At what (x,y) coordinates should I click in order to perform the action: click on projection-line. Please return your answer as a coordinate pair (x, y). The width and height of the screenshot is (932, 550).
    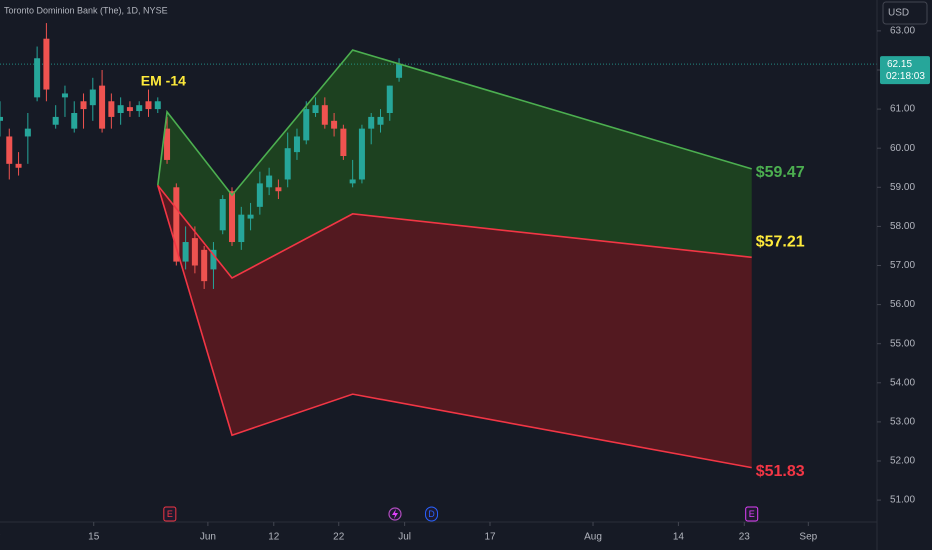
    Looking at the image, I should click on (454, 232).